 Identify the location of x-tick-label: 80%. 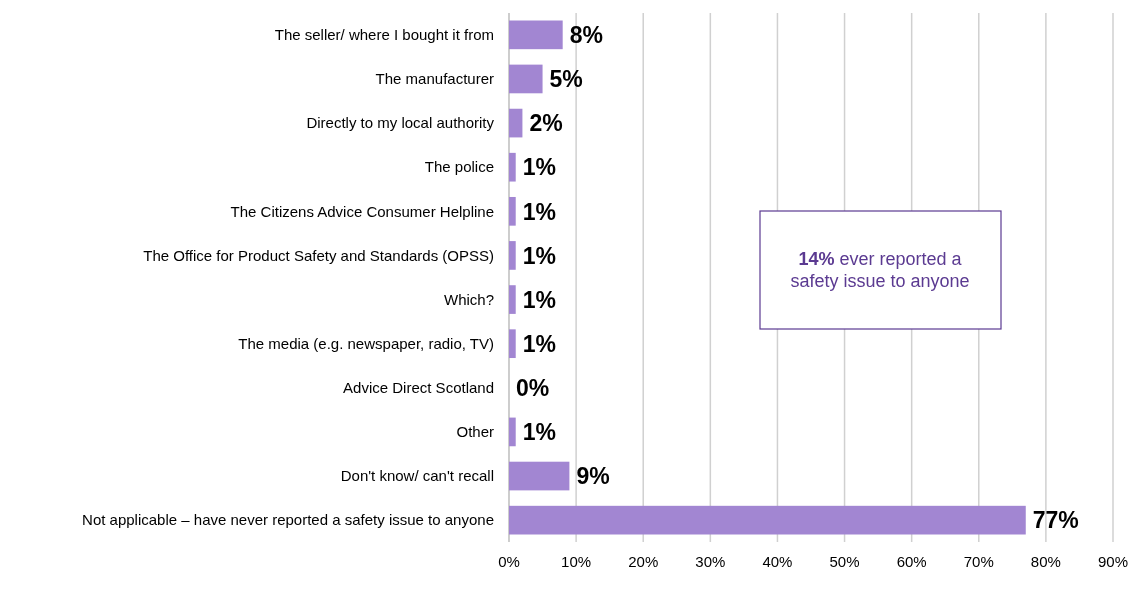
(1045, 561).